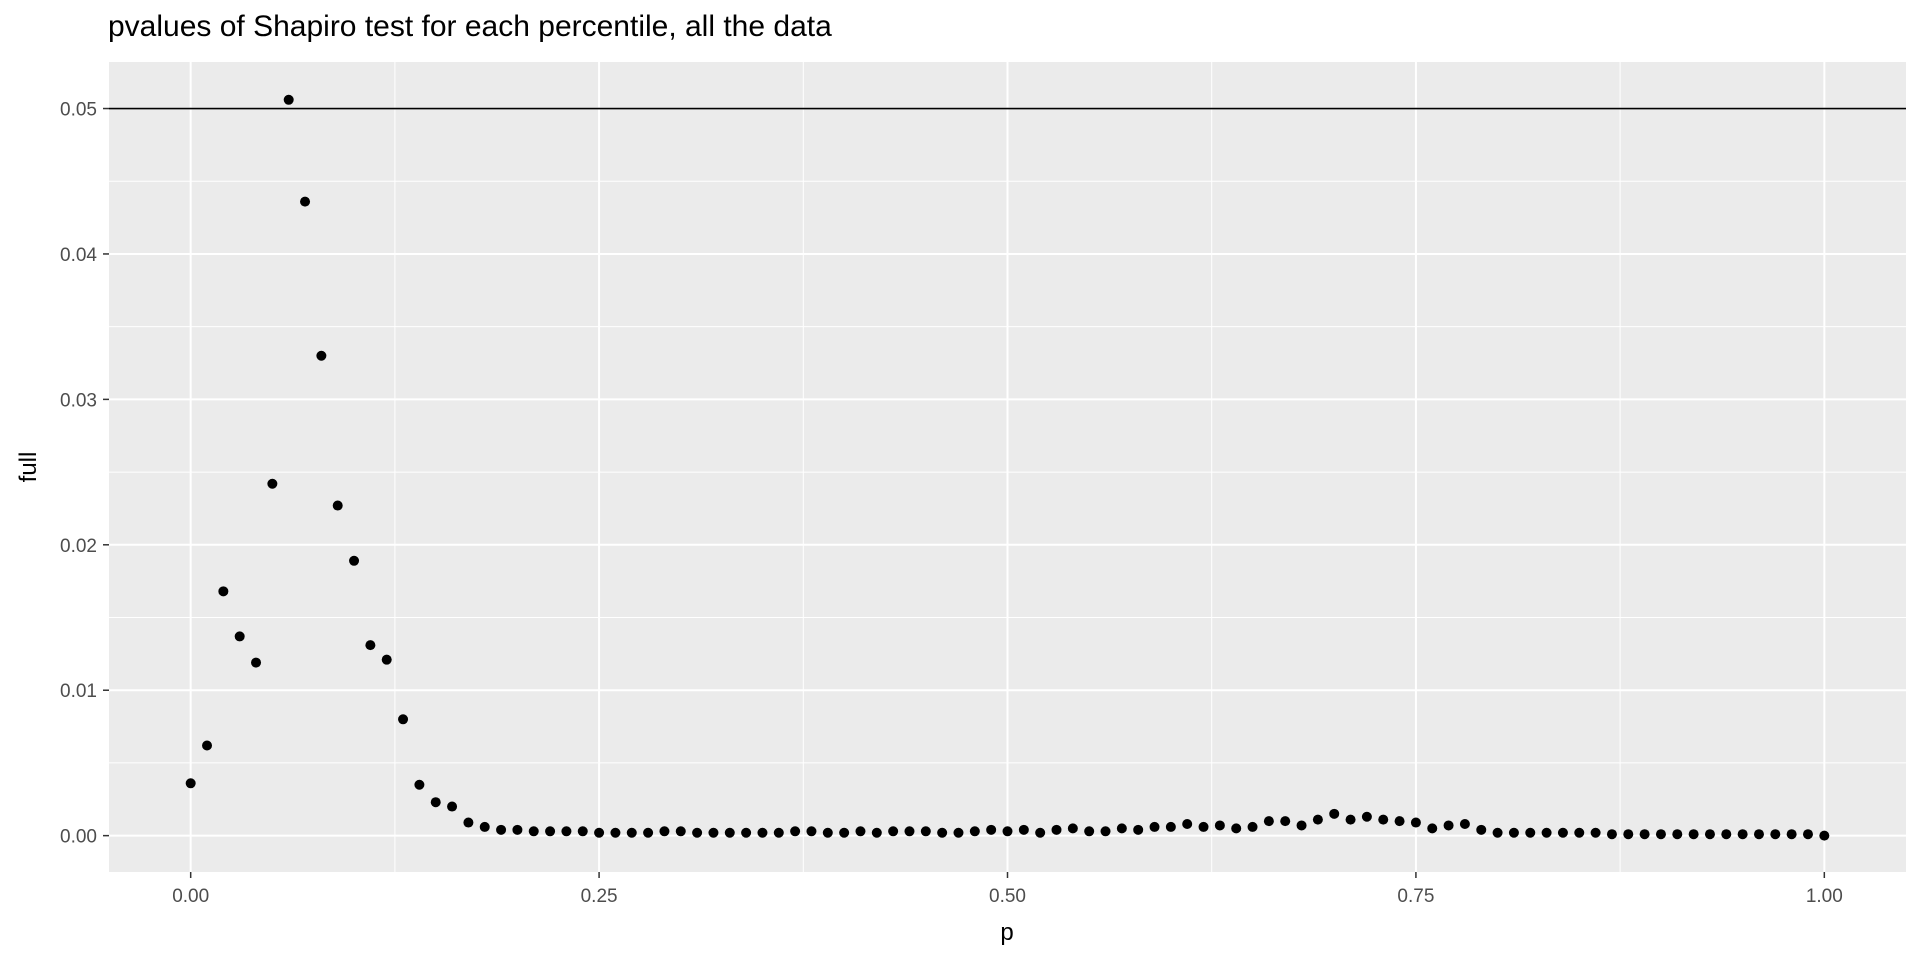 This screenshot has height=960, width=1920. I want to click on x-tick-label: 0.50, so click(1007, 896).